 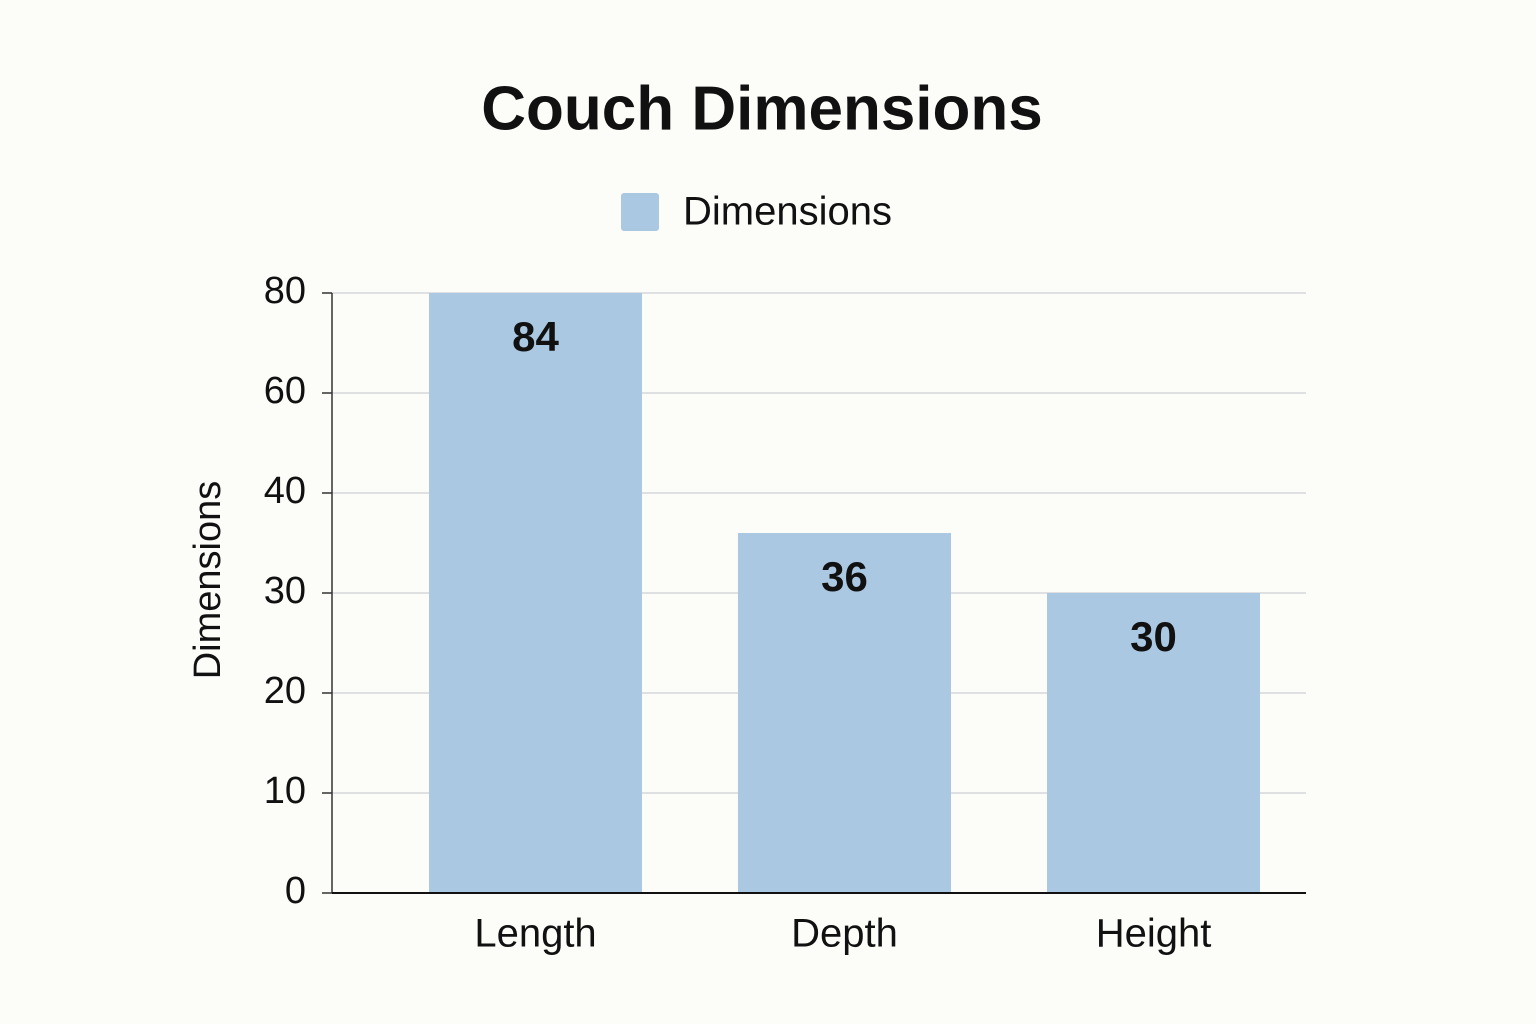 I want to click on value-label: 36, so click(x=844, y=576).